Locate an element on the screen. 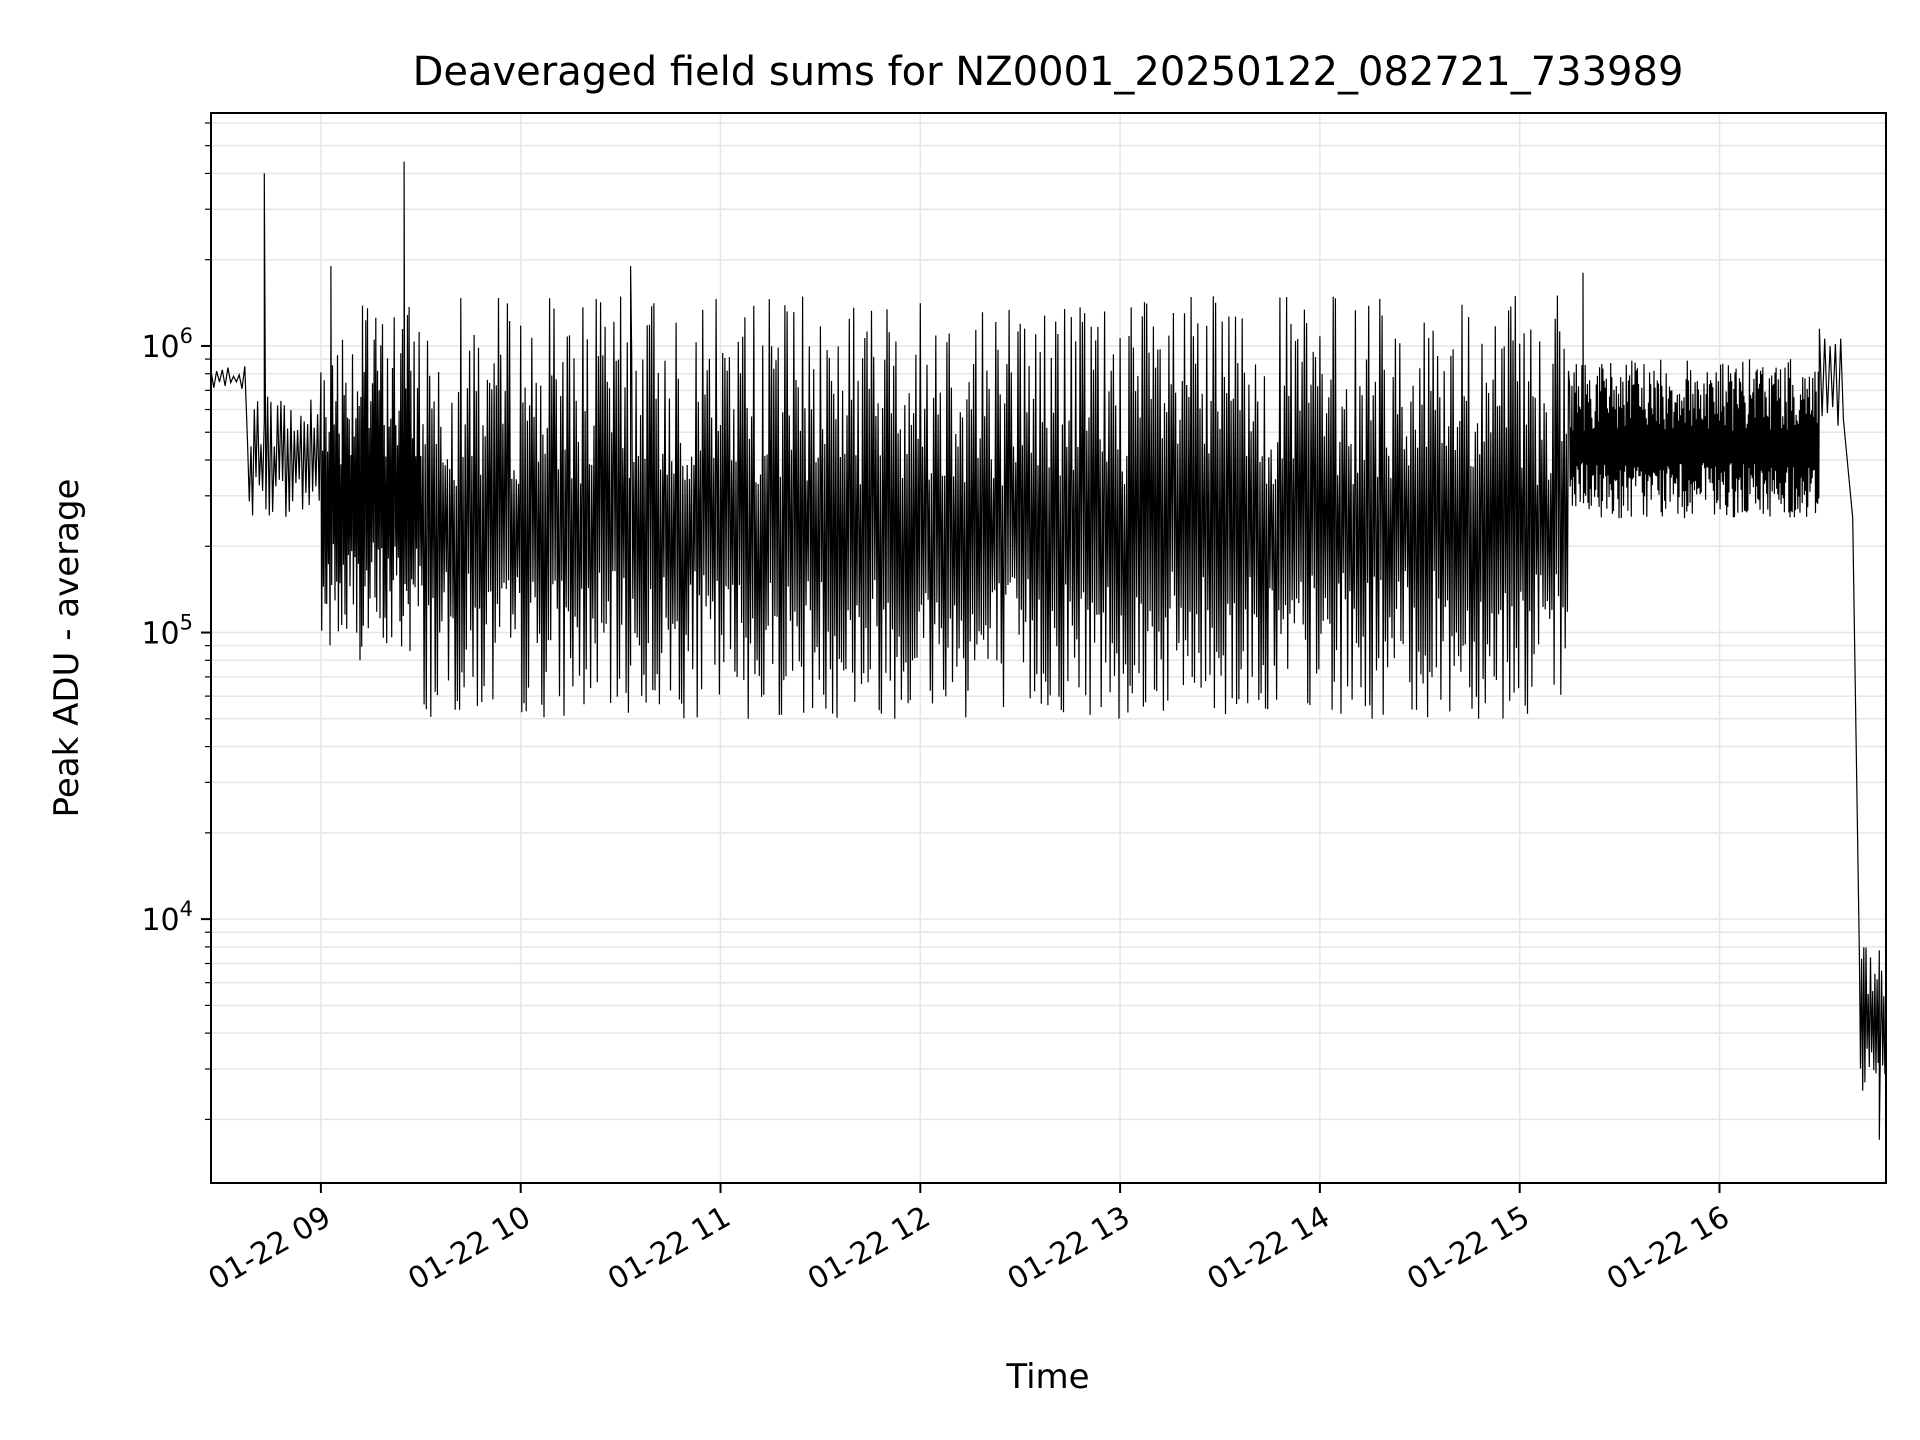 The width and height of the screenshot is (1920, 1440). y-axis-label: Peak ADU - average is located at coordinates (67, 648).